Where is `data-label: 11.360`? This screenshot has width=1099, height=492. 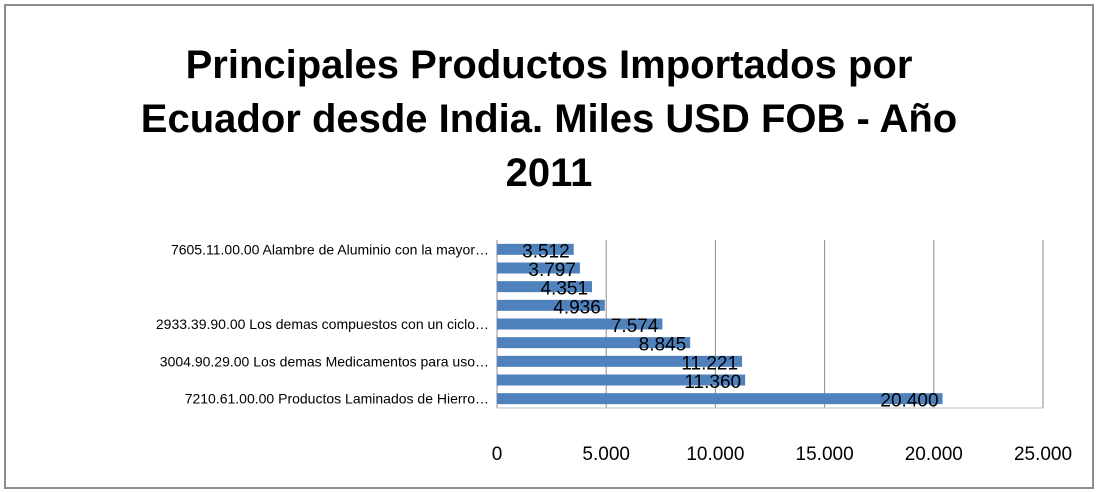
data-label: 11.360 is located at coordinates (712, 382).